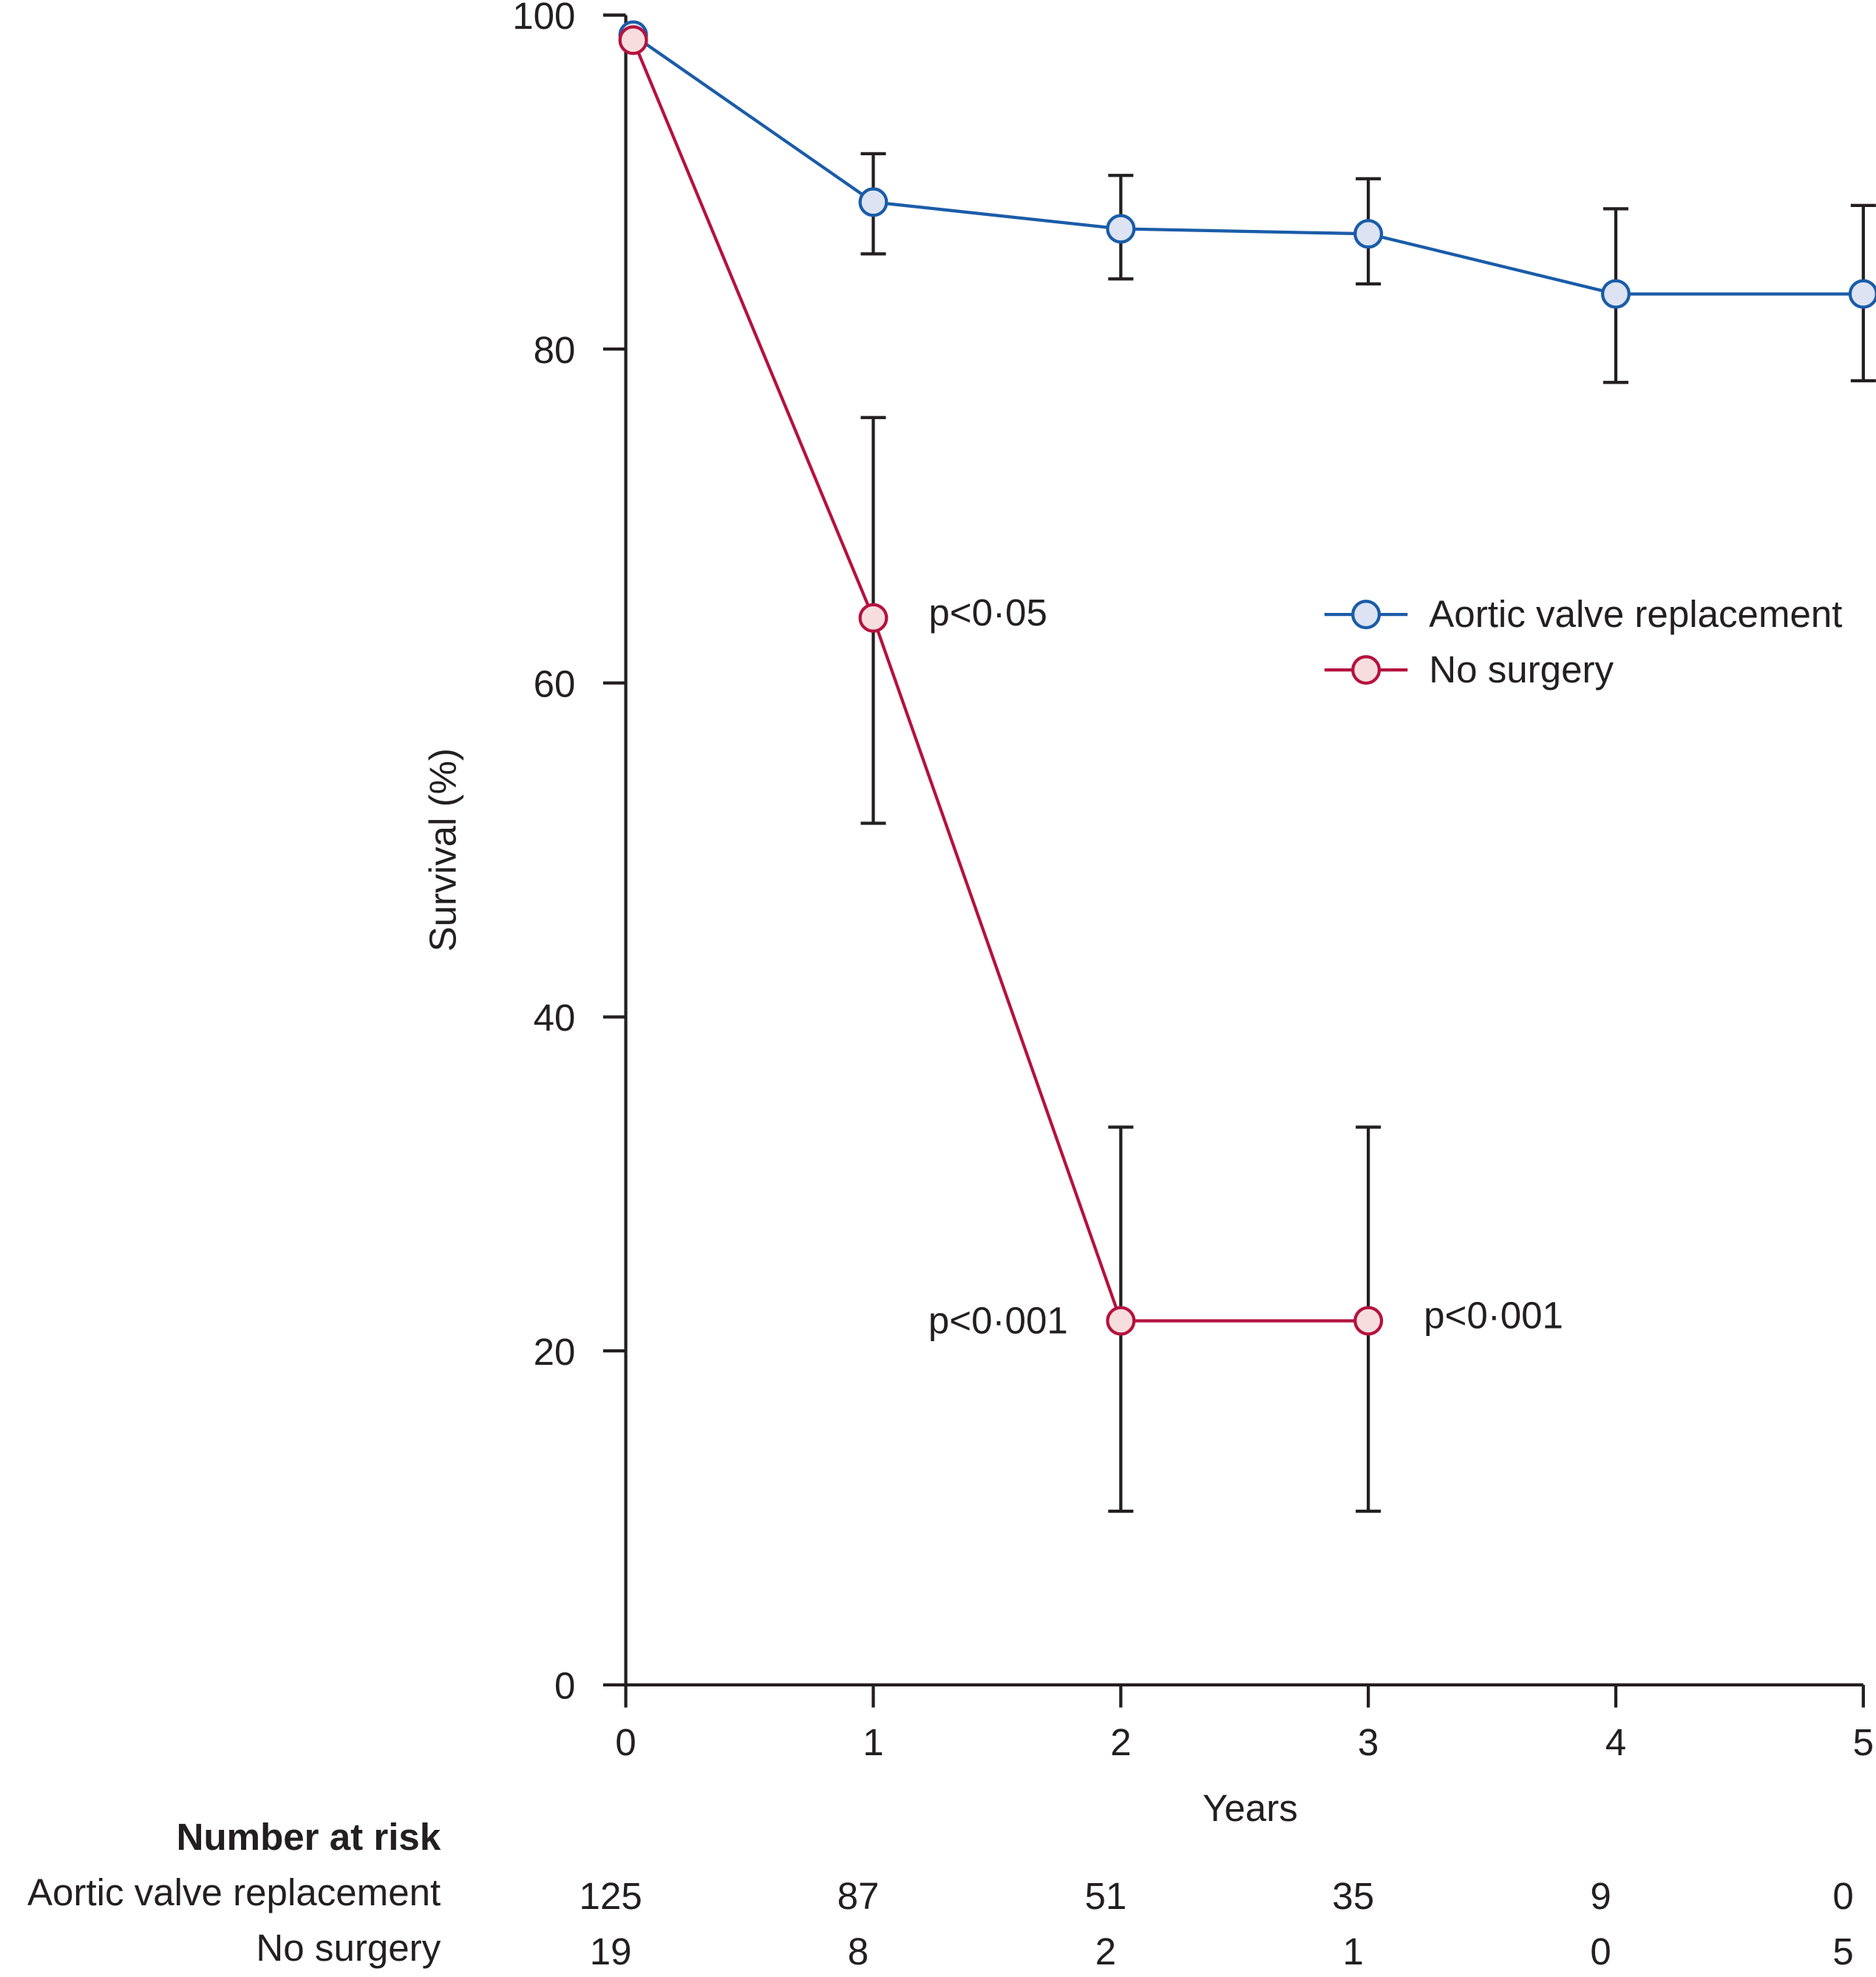 The image size is (1876, 1977). What do you see at coordinates (1245, 966) in the screenshot?
I see `annotations: p<0·05 p<0·001 p<0·001` at bounding box center [1245, 966].